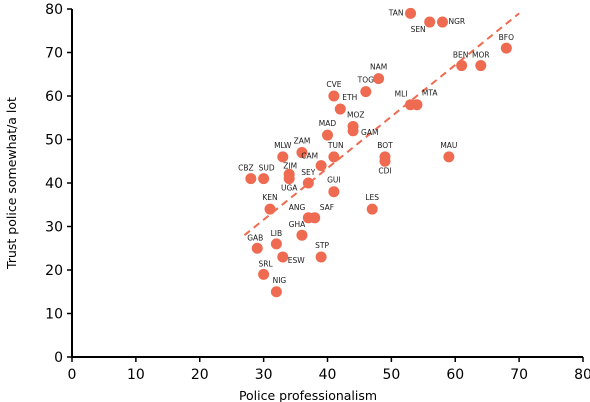 Image resolution: width=590 pixels, height=402 pixels. Describe the element at coordinates (251, 179) in the screenshot. I see `data-point-cbz` at that location.